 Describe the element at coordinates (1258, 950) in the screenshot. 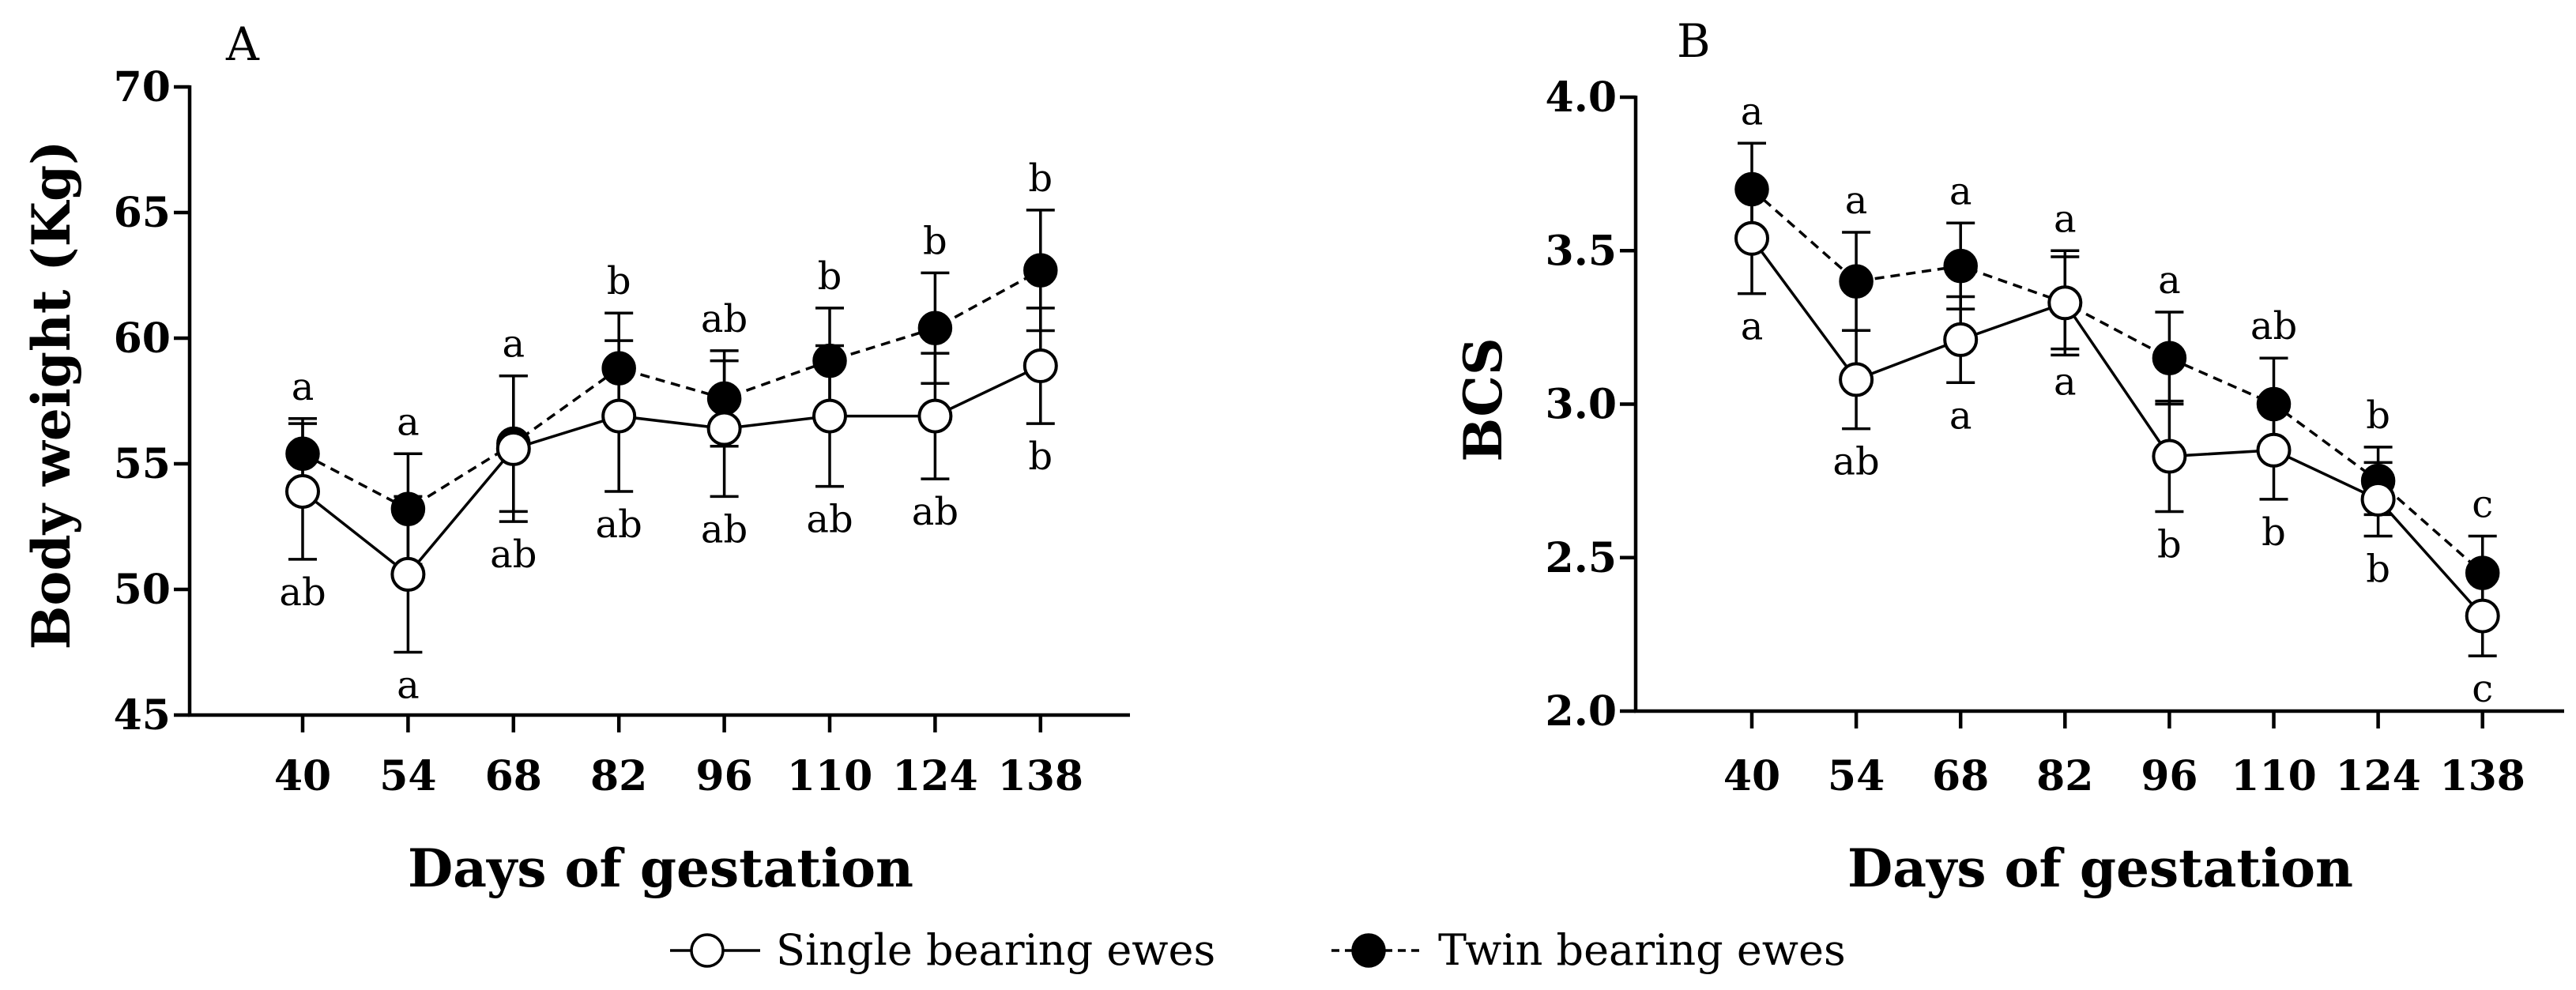

I see `legend: Single bearing ewes Twin bearing ewes` at that location.